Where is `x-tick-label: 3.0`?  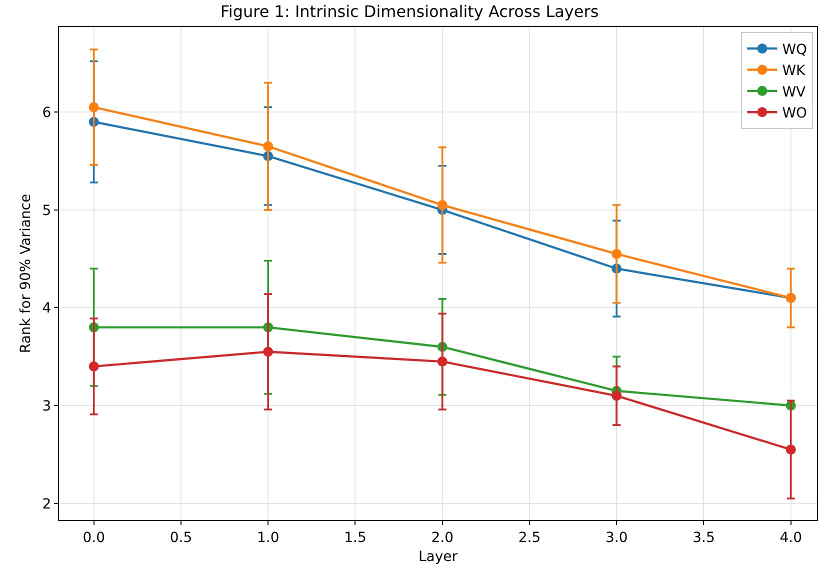
x-tick-label: 3.0 is located at coordinates (616, 538).